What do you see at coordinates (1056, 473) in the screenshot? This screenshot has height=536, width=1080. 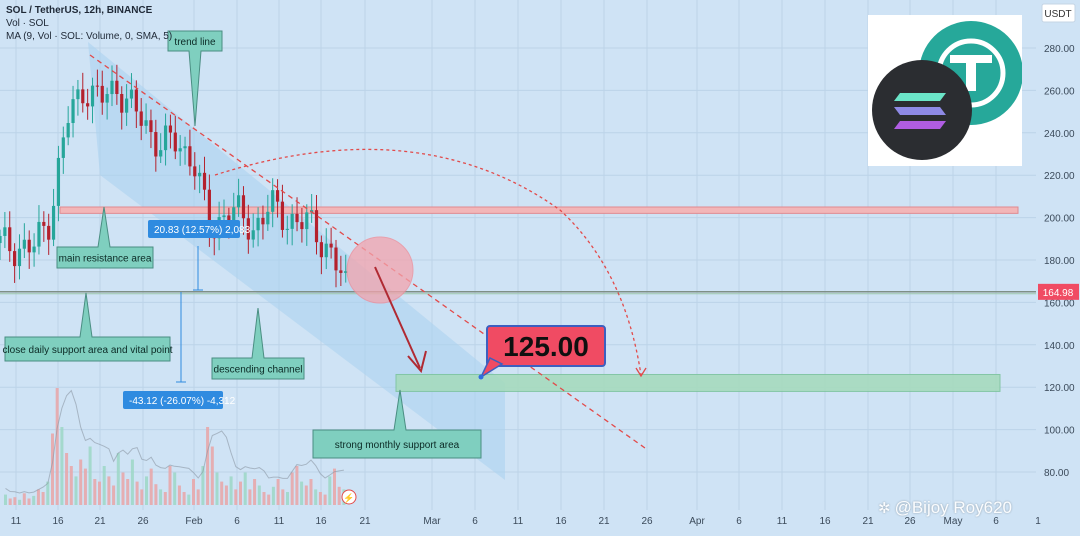 I see `y-tick-label: 80.00` at bounding box center [1056, 473].